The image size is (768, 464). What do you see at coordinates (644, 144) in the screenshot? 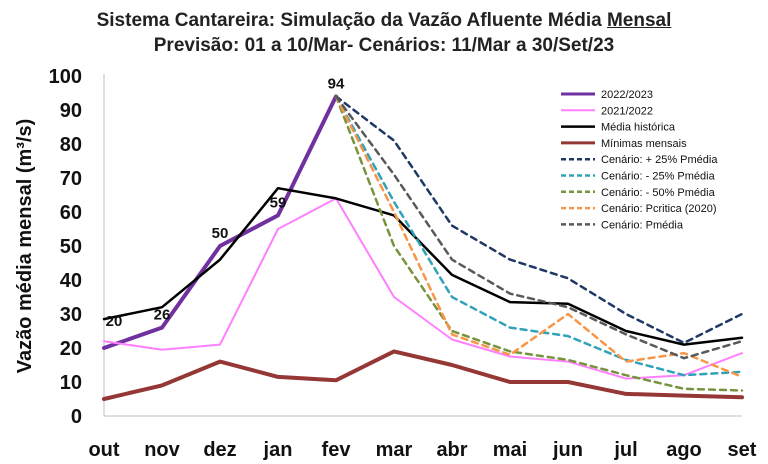
I see `legend-label: Mínimas mensais` at bounding box center [644, 144].